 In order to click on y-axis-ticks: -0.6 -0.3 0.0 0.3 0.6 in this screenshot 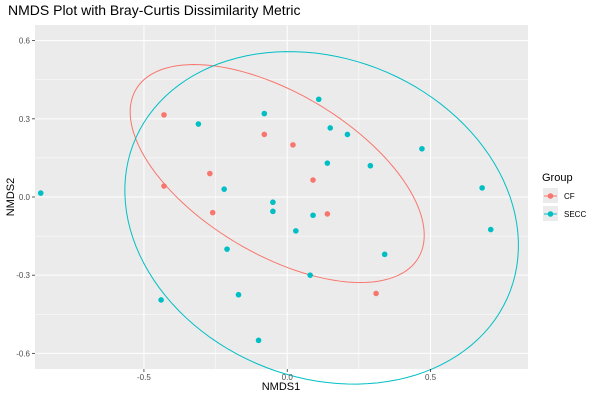, I will do `click(25, 197)`.